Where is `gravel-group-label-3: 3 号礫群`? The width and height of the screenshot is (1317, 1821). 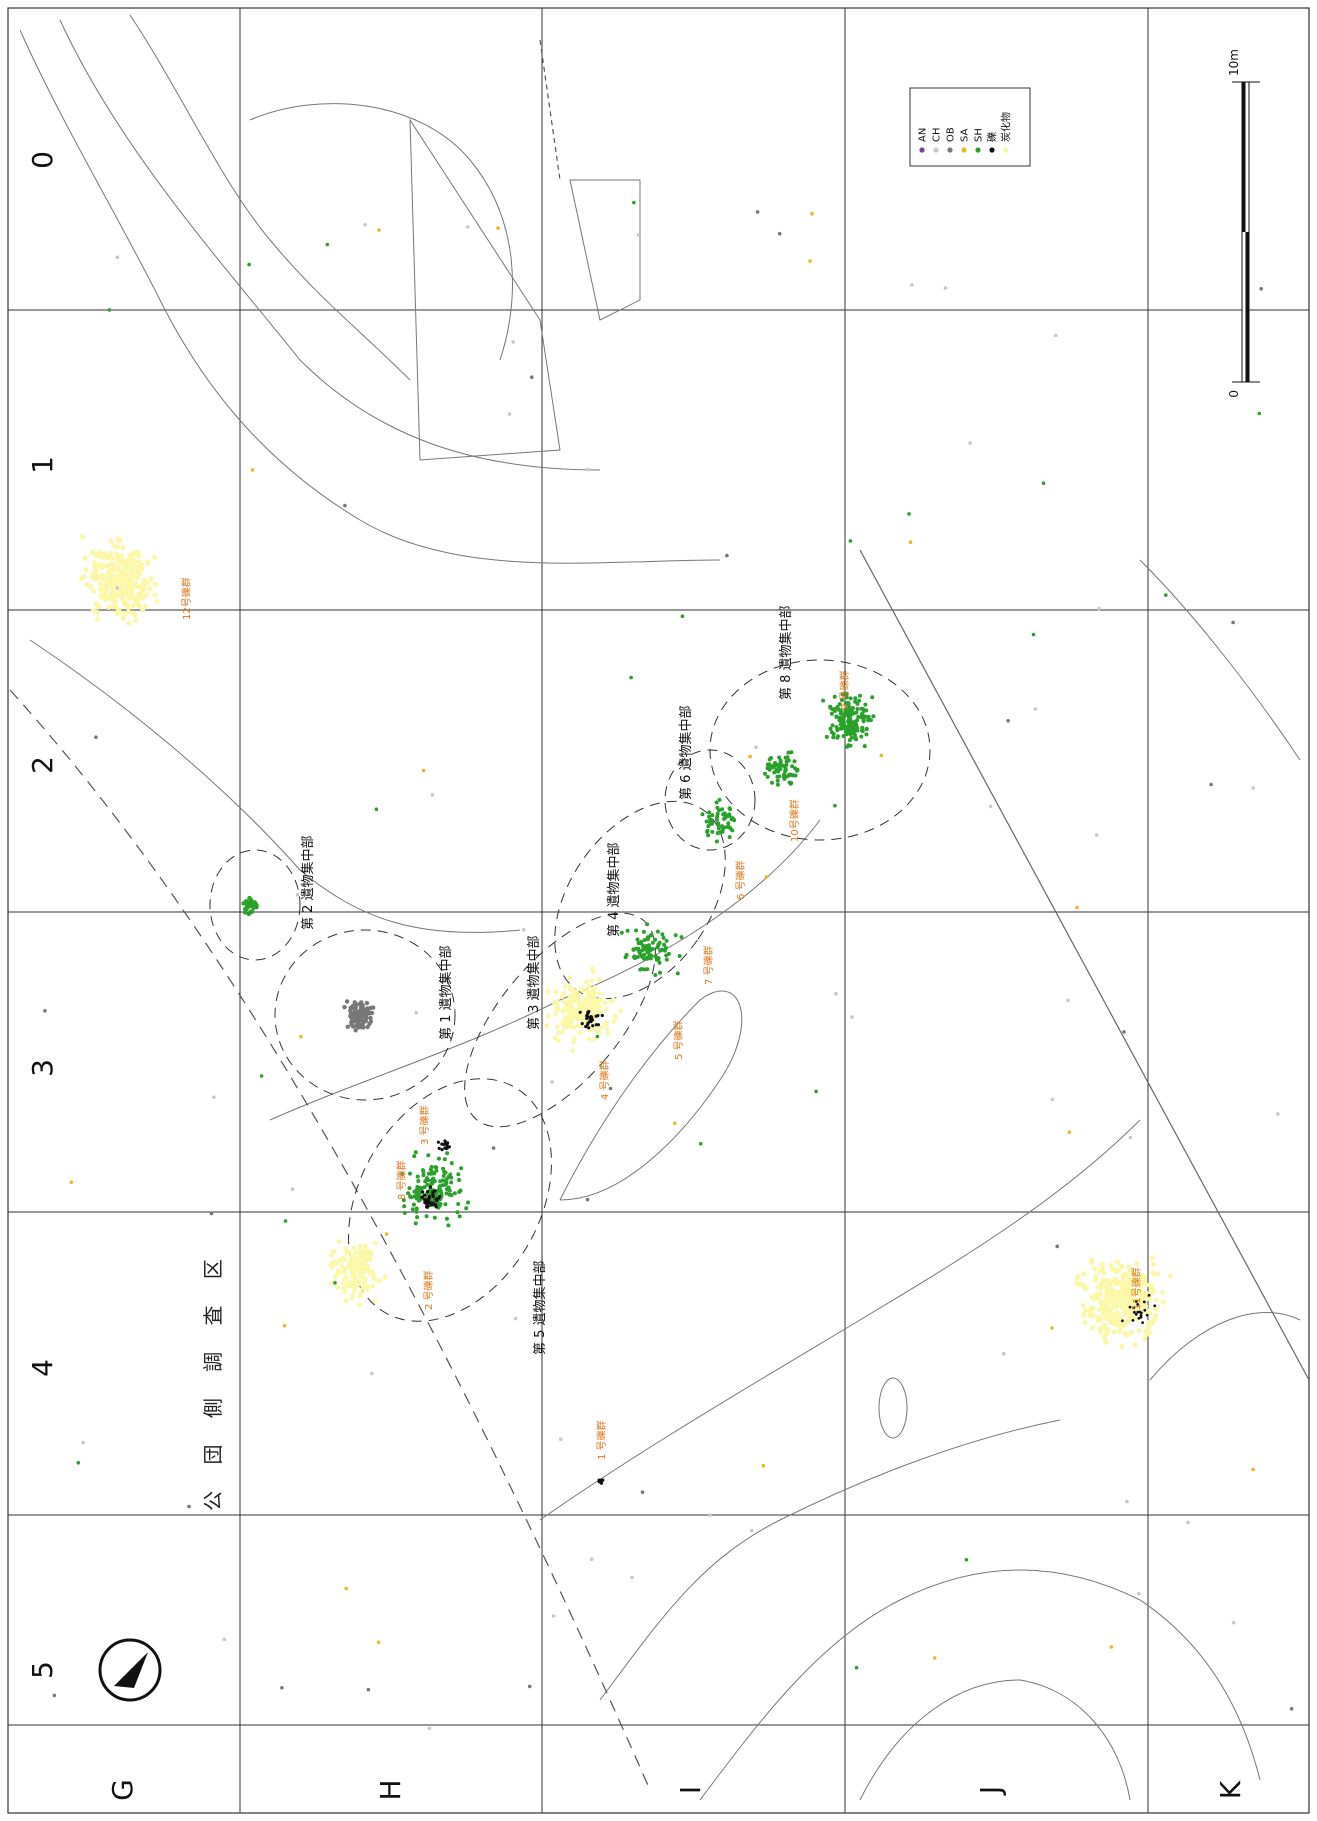
gravel-group-label-3: 3 号礫群 is located at coordinates (424, 1125).